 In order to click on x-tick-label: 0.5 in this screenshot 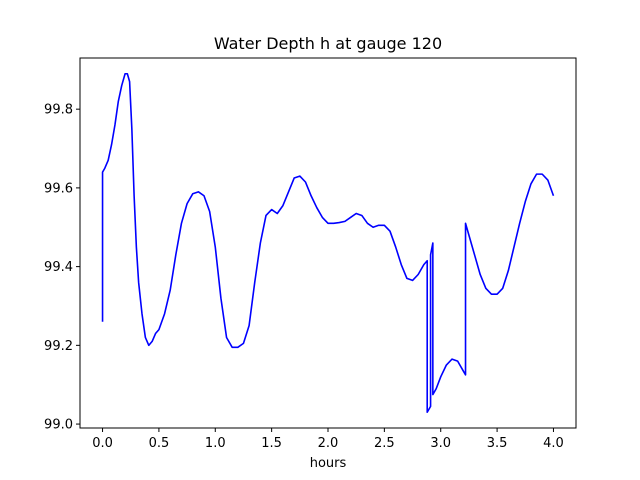, I will do `click(159, 443)`.